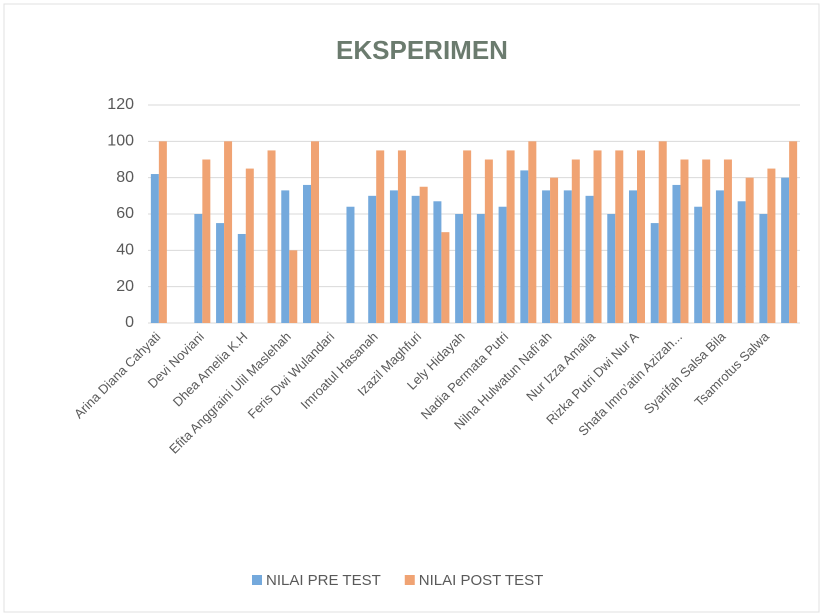 The image size is (823, 616). What do you see at coordinates (339, 370) in the screenshot?
I see `x-tick-label: Imroatul Hasanah` at bounding box center [339, 370].